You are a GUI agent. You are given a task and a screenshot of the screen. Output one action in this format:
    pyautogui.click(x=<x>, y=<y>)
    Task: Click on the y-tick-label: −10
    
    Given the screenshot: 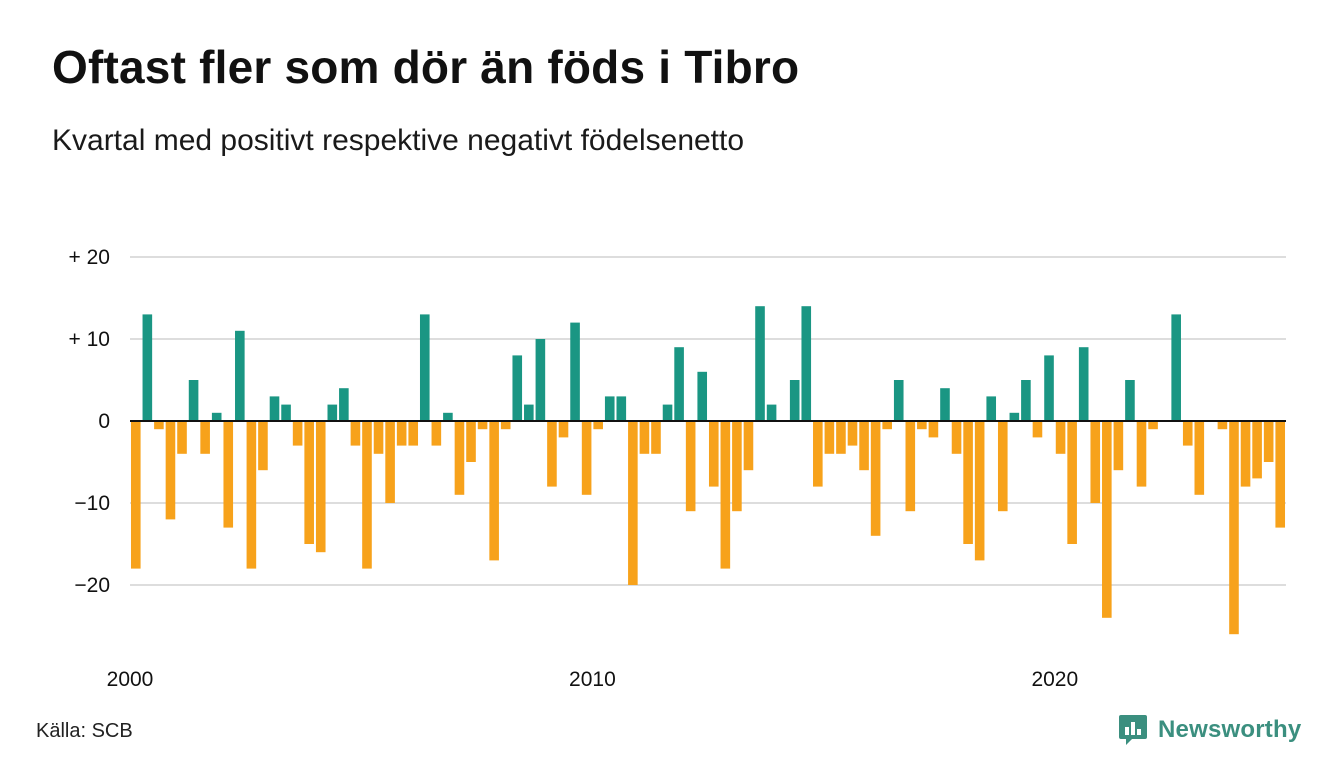 What is the action you would take?
    pyautogui.click(x=92, y=503)
    